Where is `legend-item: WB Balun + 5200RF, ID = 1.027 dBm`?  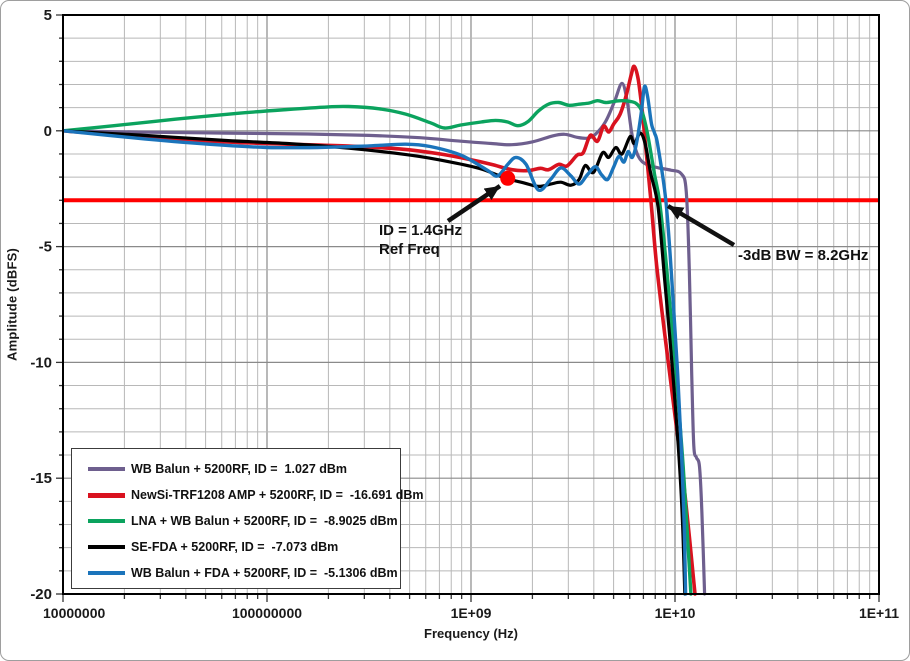 legend-item: WB Balun + 5200RF, ID = 1.027 dBm is located at coordinates (236, 469).